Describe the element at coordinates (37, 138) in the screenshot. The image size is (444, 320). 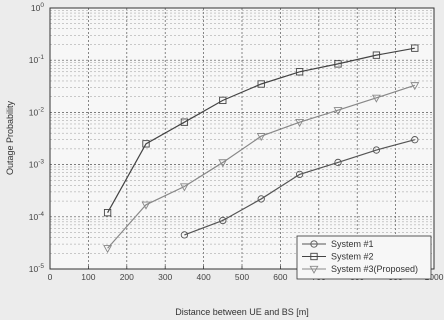
I see `y-tick-labels: 10⁻⁵ 10⁻⁴ 10⁻³ 10⁻² 10⁻¹ 10⁰` at that location.